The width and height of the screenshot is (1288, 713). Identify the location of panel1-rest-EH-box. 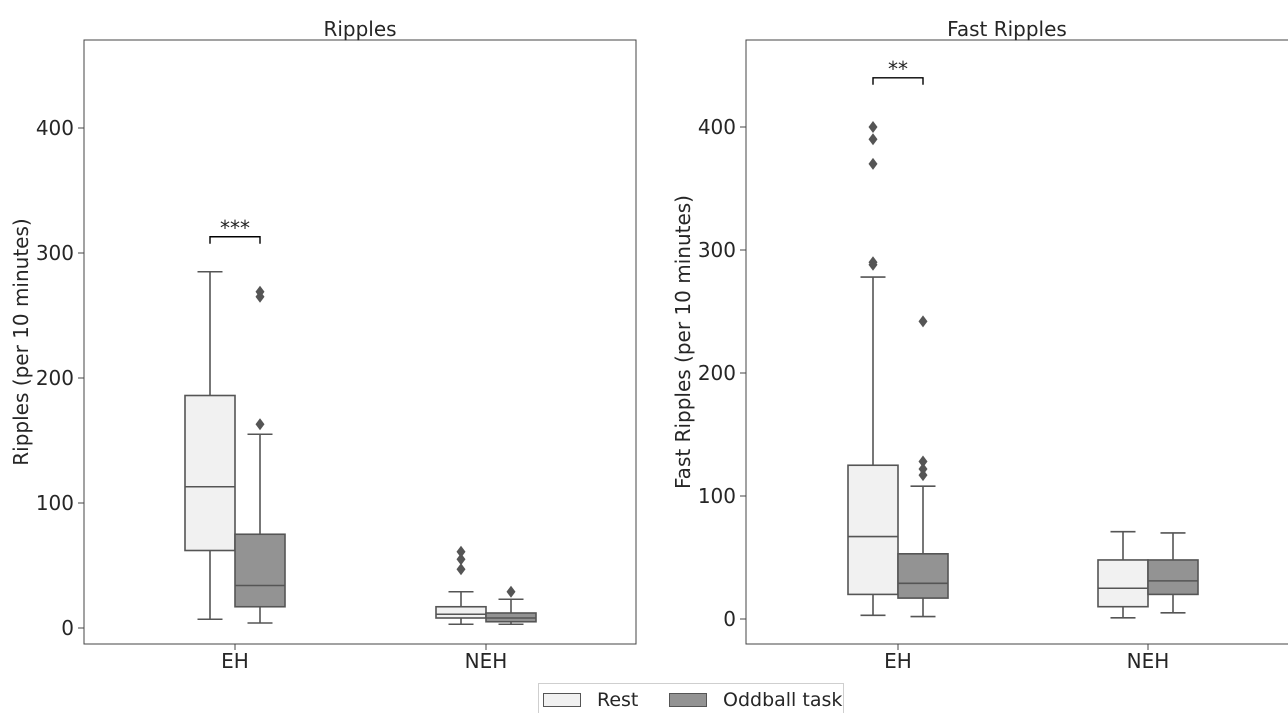
(210, 473).